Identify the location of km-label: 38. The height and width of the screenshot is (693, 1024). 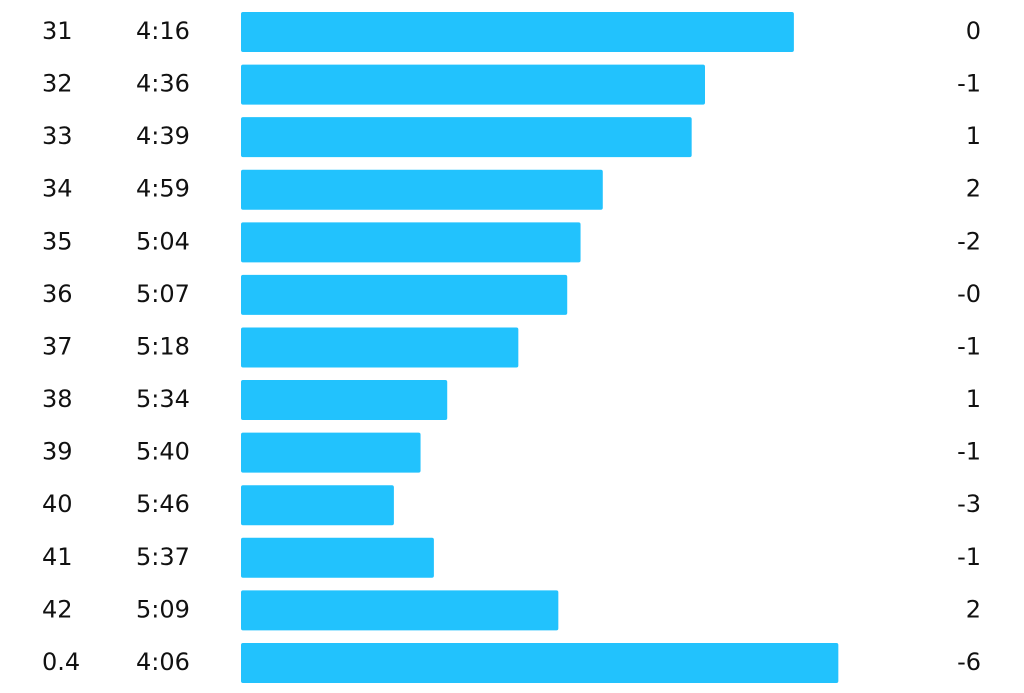
(57, 399).